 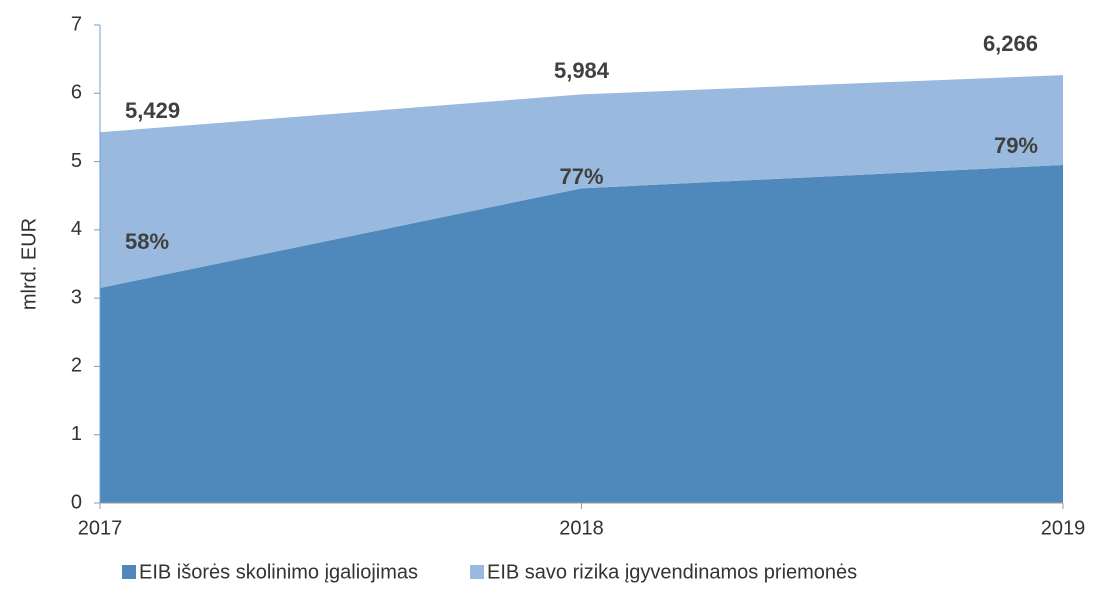 I want to click on x-tick-label: 2017, so click(x=100, y=528).